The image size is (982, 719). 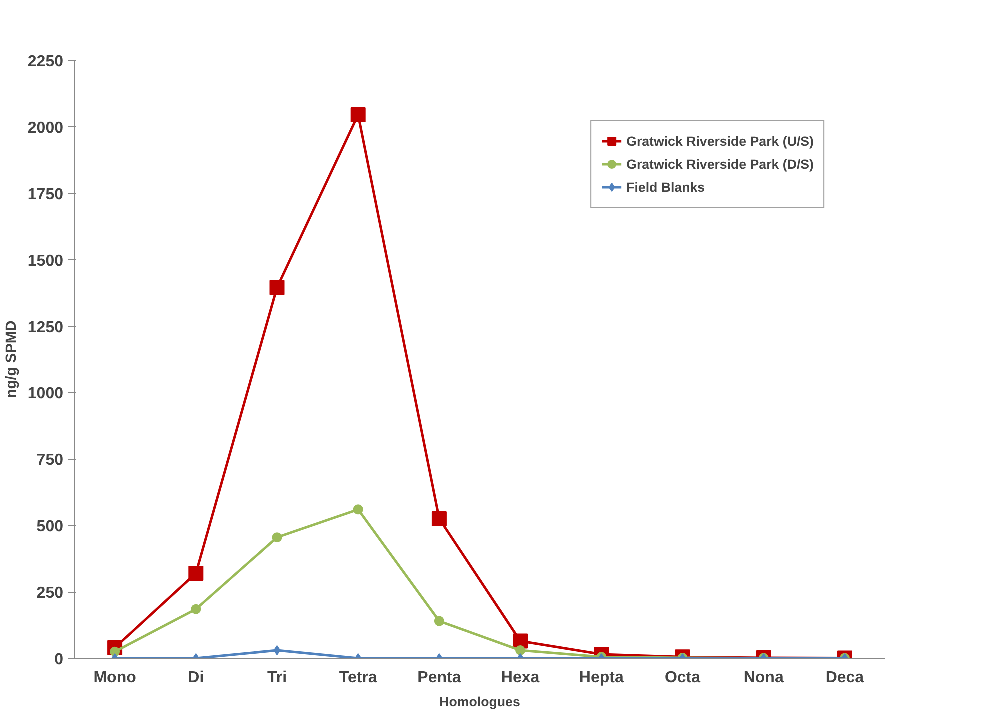 I want to click on x-axis-title: Homologues, so click(x=480, y=702).